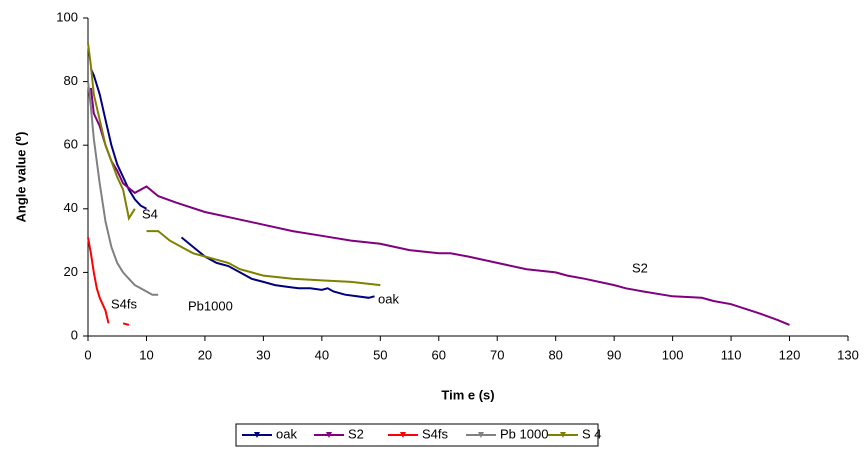  I want to click on x-tick-label: 20, so click(205, 354).